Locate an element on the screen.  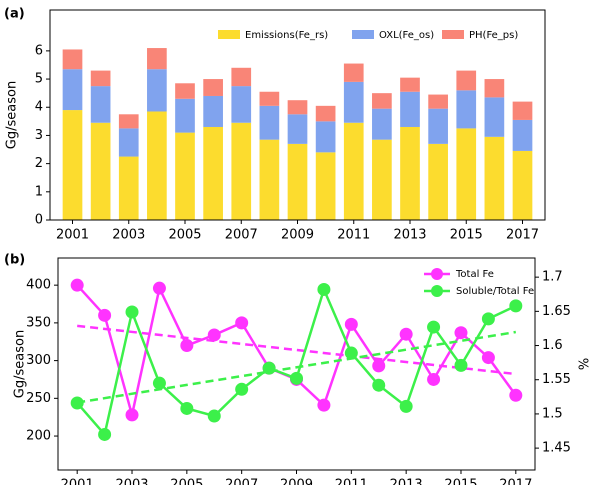
y-tick-label: 4 is located at coordinates (39, 107).